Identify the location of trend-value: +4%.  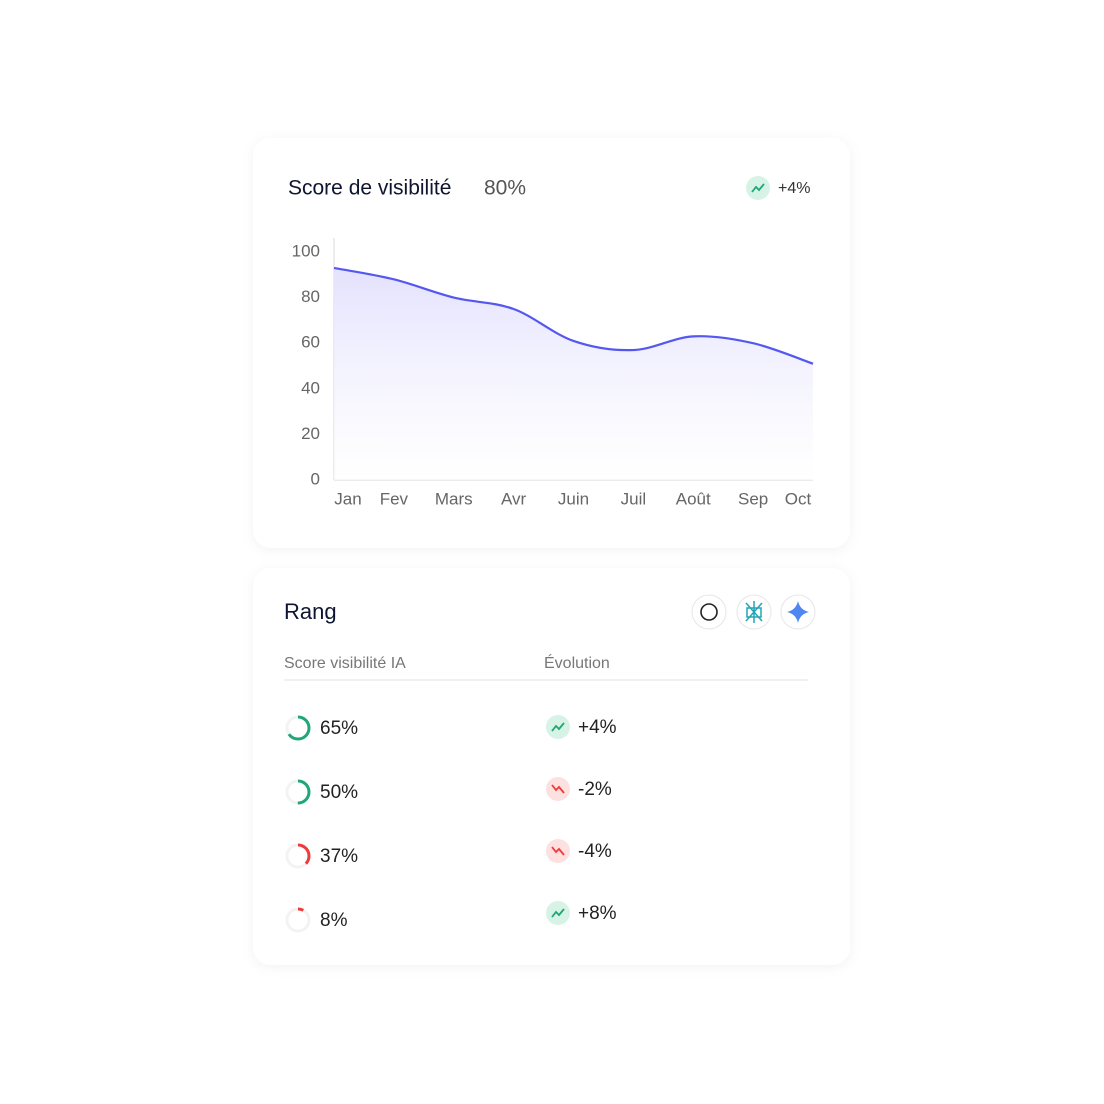
(794, 188).